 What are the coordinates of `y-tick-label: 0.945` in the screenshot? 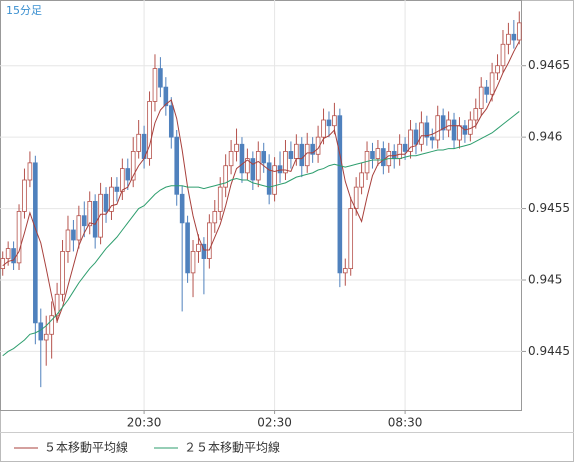 It's located at (545, 280).